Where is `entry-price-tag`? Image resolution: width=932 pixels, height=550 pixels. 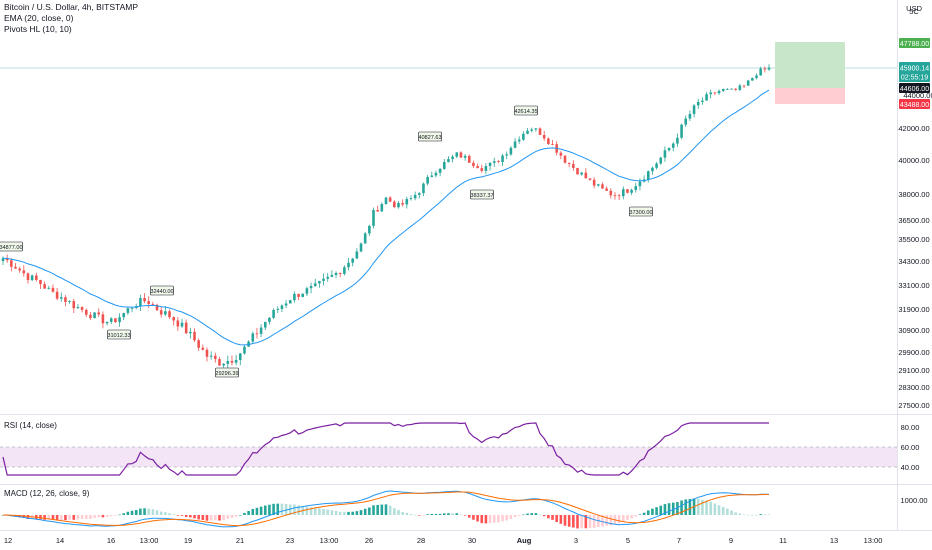
entry-price-tag is located at coordinates (914, 88).